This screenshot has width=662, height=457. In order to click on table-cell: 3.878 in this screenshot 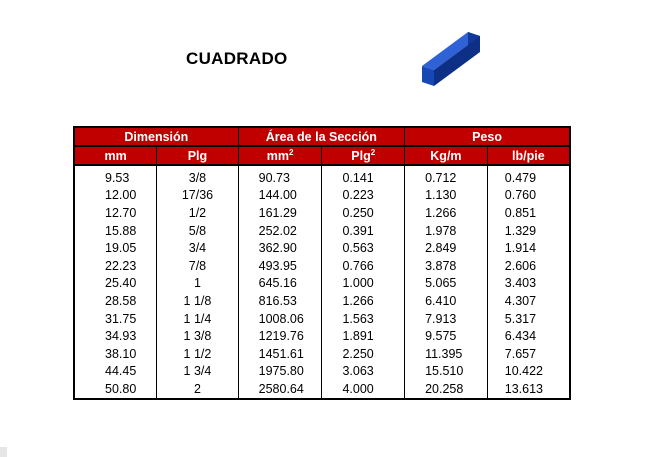, I will do `click(446, 265)`.